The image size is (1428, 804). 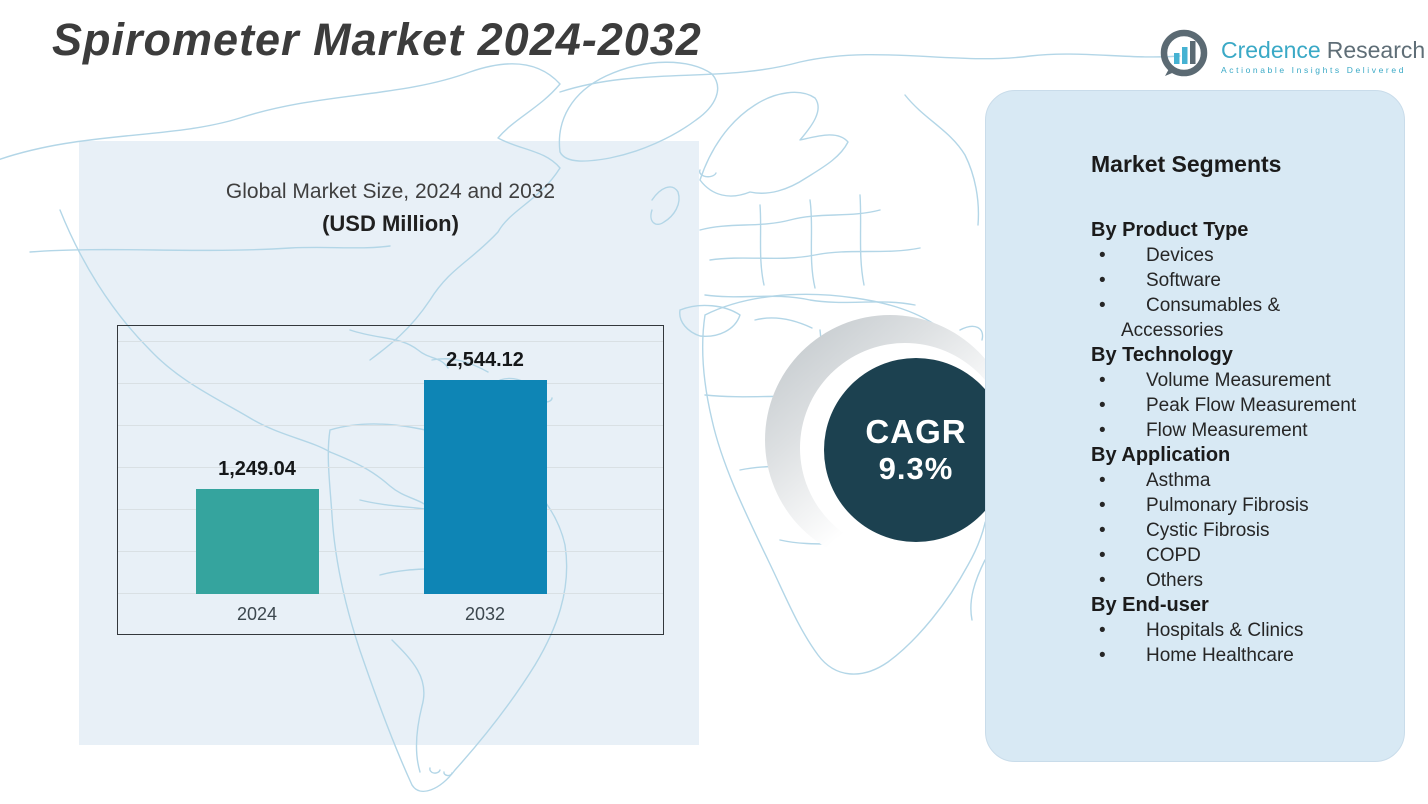 I want to click on segment-item: Pulmonary Fibrosis, so click(x=1226, y=505).